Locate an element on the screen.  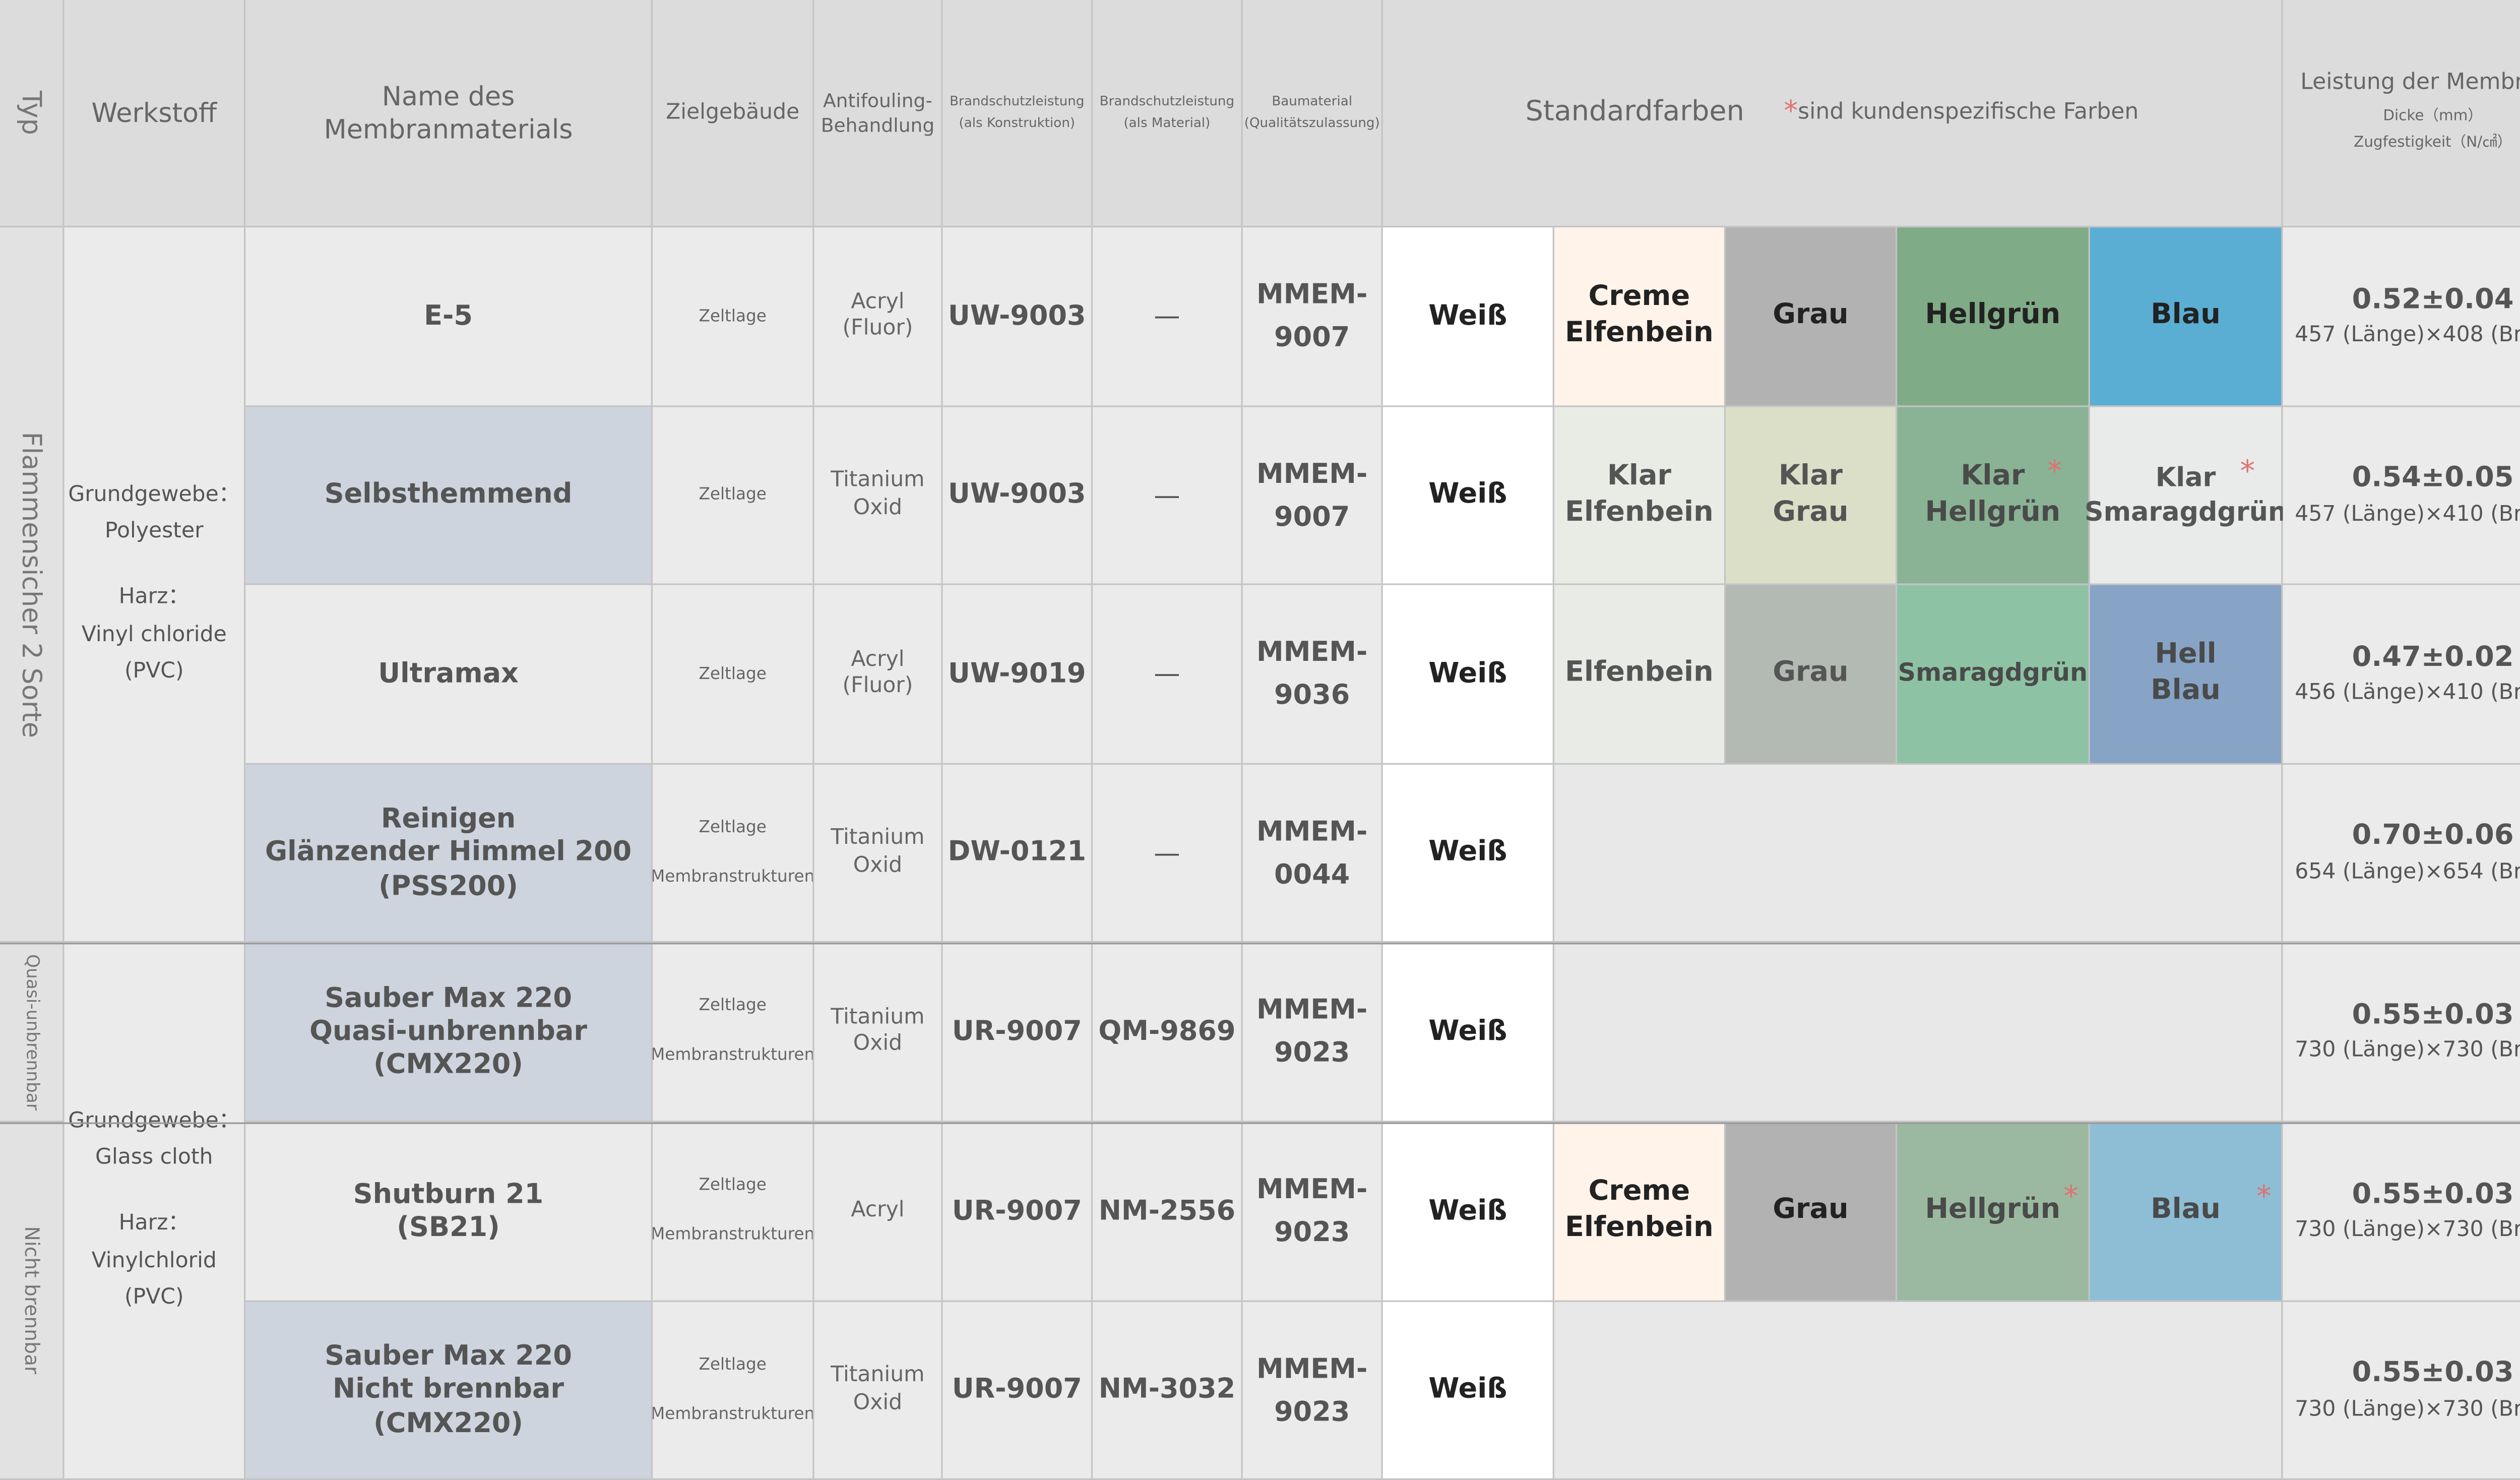
header-brandschutz-konstruktion-line1: Brandschutzleistung is located at coordinates (1018, 100).